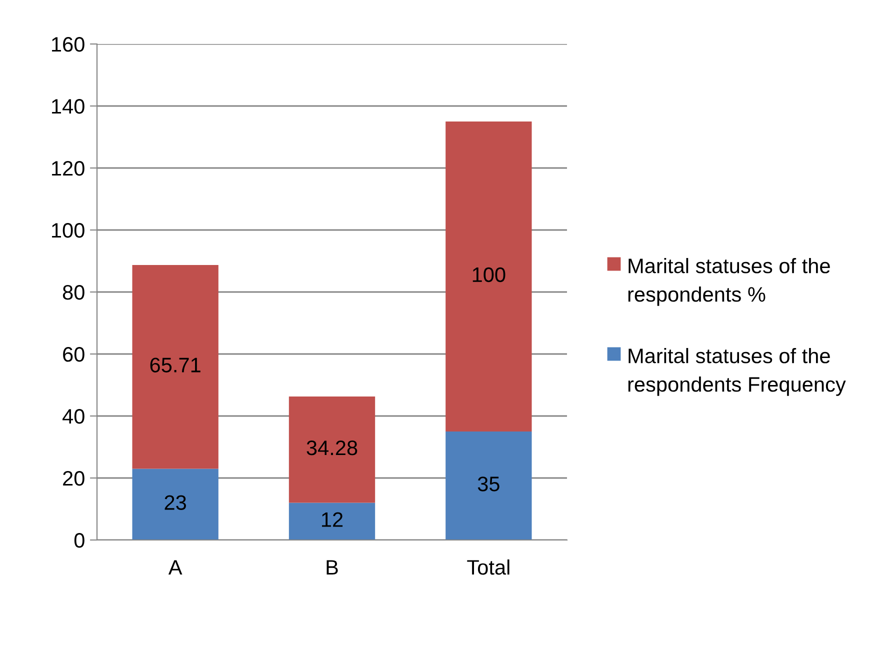 Image resolution: width=880 pixels, height=646 pixels. I want to click on x-tick-label: B, so click(332, 567).